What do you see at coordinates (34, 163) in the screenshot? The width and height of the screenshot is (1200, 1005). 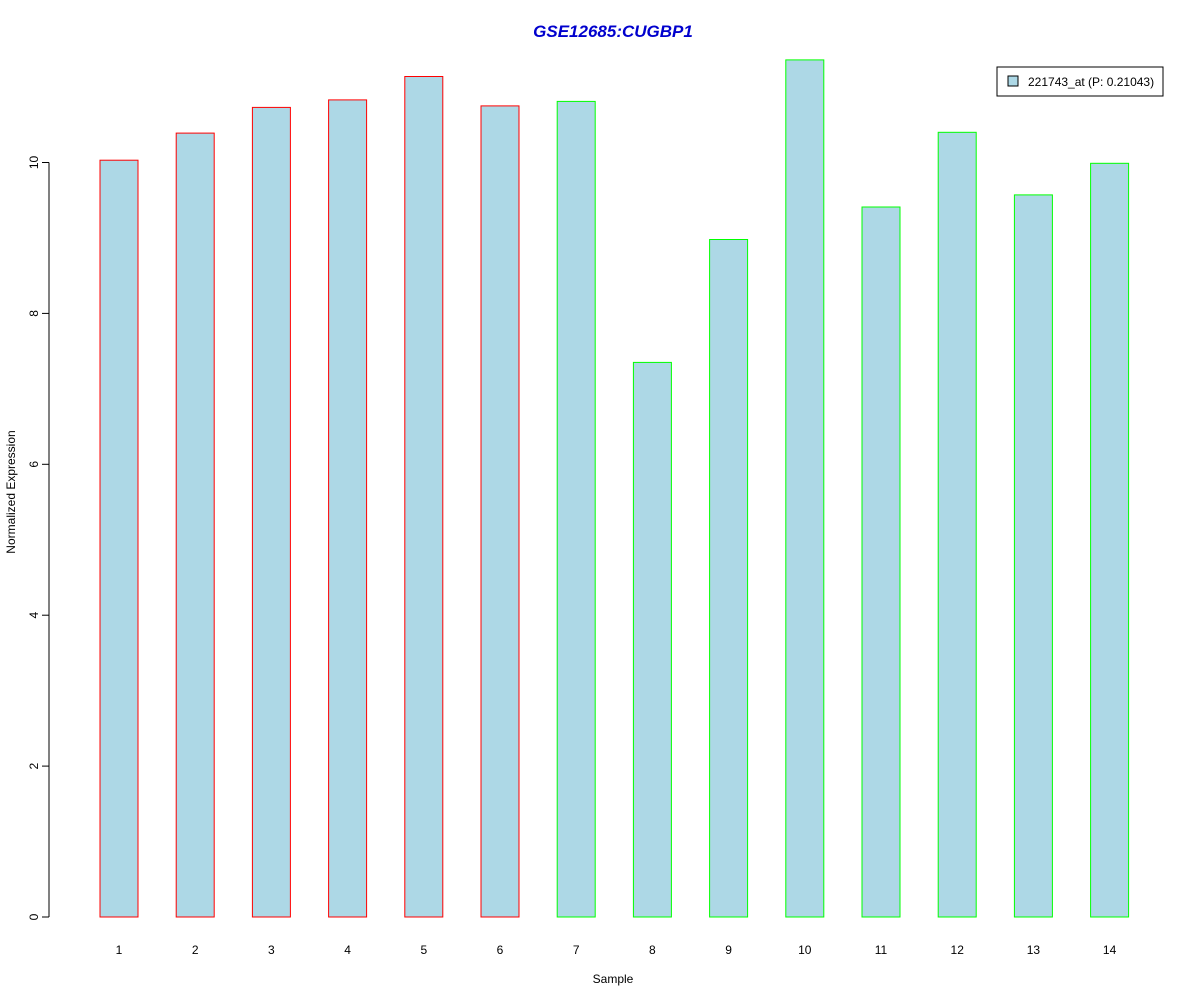 I see `y-tick-label: 10` at bounding box center [34, 163].